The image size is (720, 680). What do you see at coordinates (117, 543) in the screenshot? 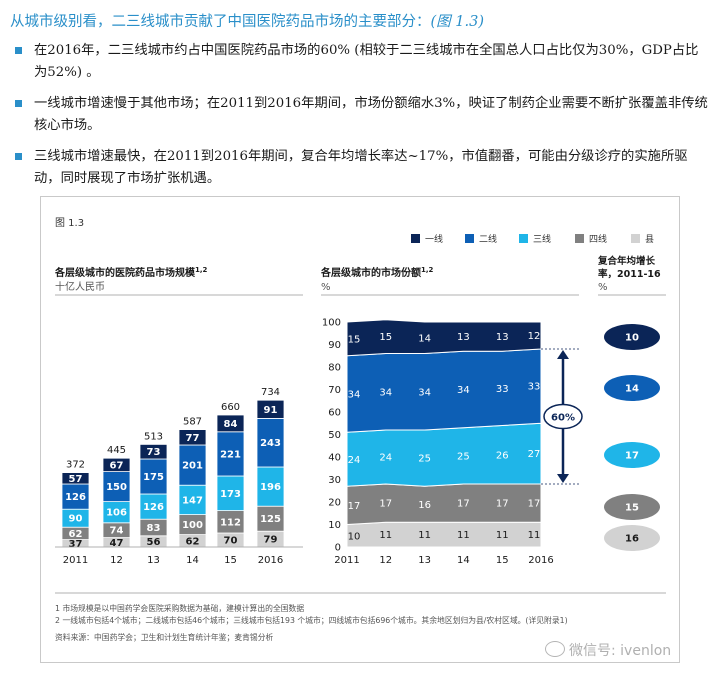
I see `bar-value-label: 47` at bounding box center [117, 543].